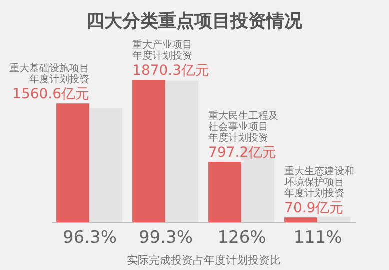 The height and width of the screenshot is (270, 389). I want to click on data-label: 70.9亿元, so click(314, 208).